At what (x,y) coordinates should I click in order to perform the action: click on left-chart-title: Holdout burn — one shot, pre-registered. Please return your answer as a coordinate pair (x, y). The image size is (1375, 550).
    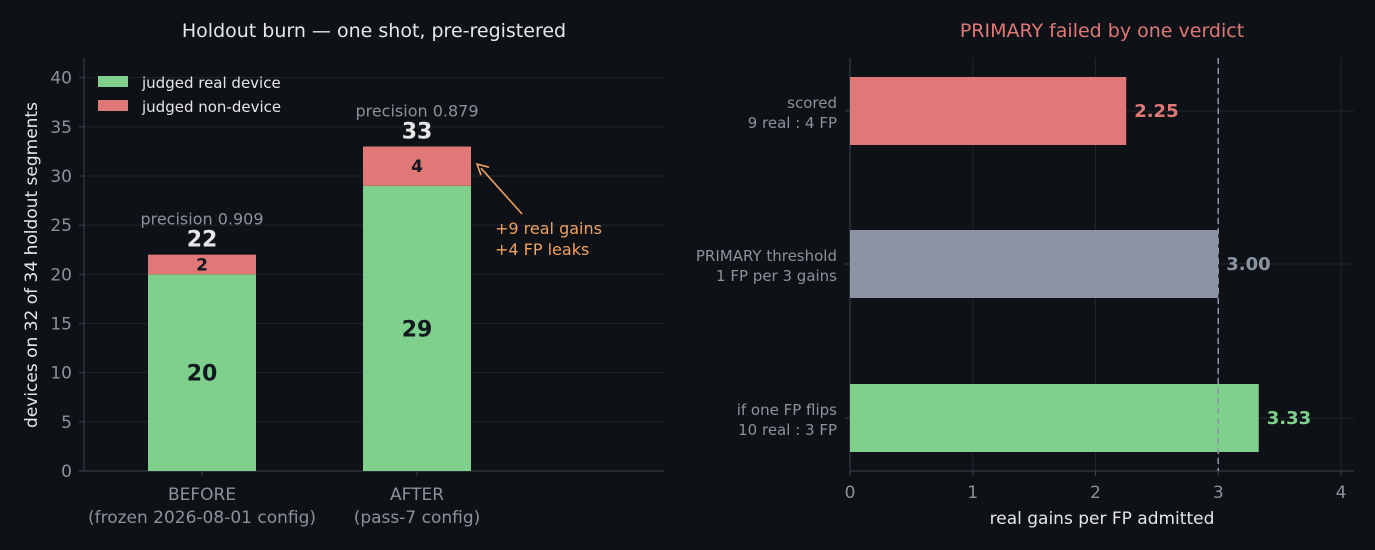
    Looking at the image, I should click on (374, 31).